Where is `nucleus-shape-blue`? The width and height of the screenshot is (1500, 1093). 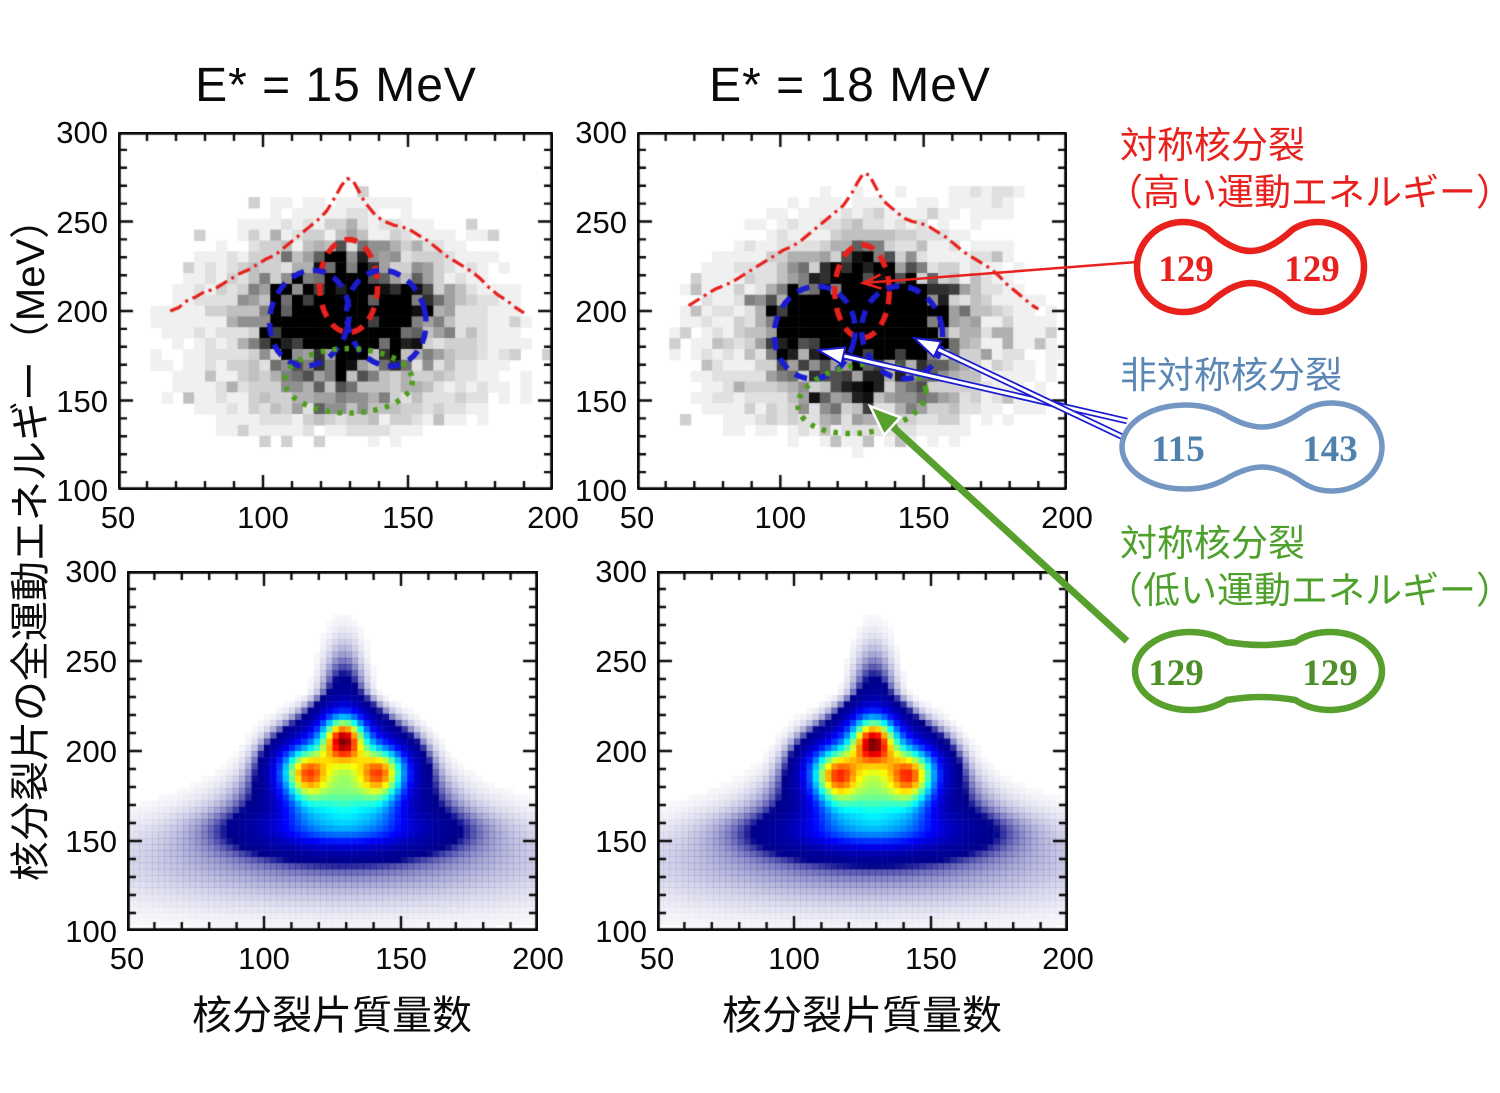 nucleus-shape-blue is located at coordinates (1252, 447).